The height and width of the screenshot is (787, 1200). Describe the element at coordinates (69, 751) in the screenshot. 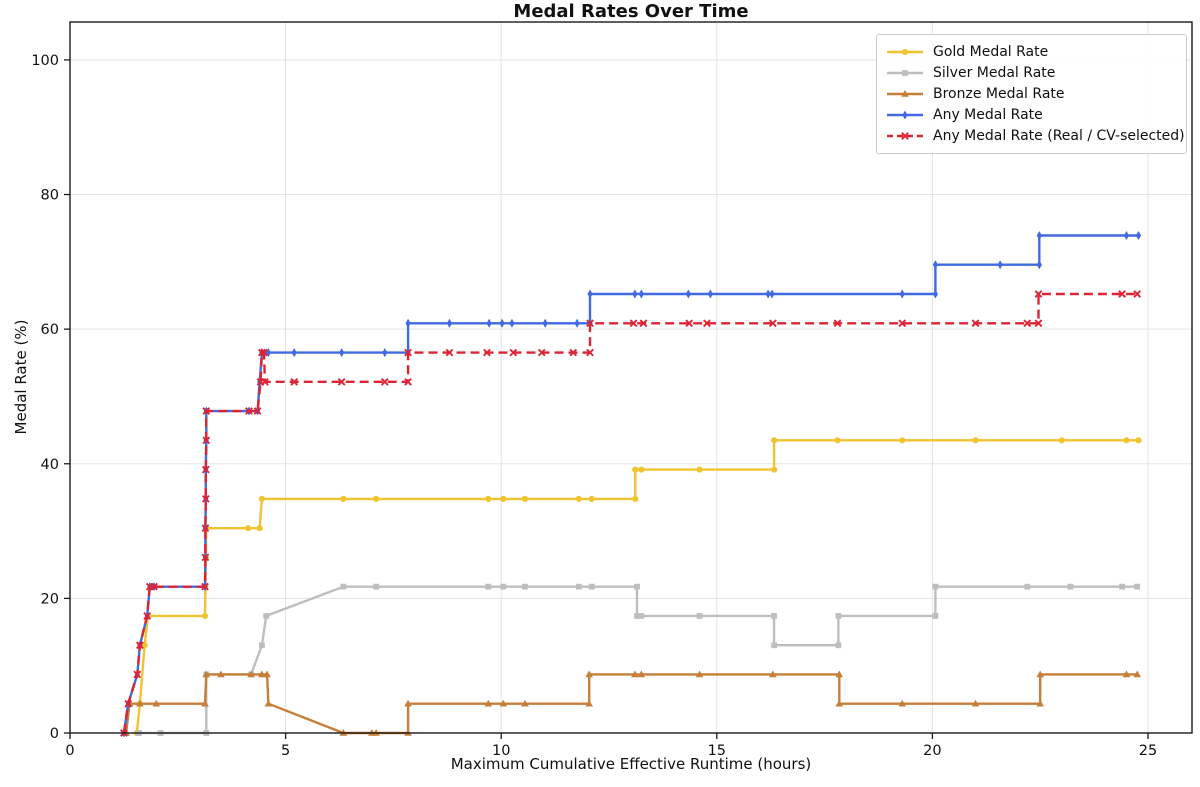

I see `x-tick-label: 0` at that location.